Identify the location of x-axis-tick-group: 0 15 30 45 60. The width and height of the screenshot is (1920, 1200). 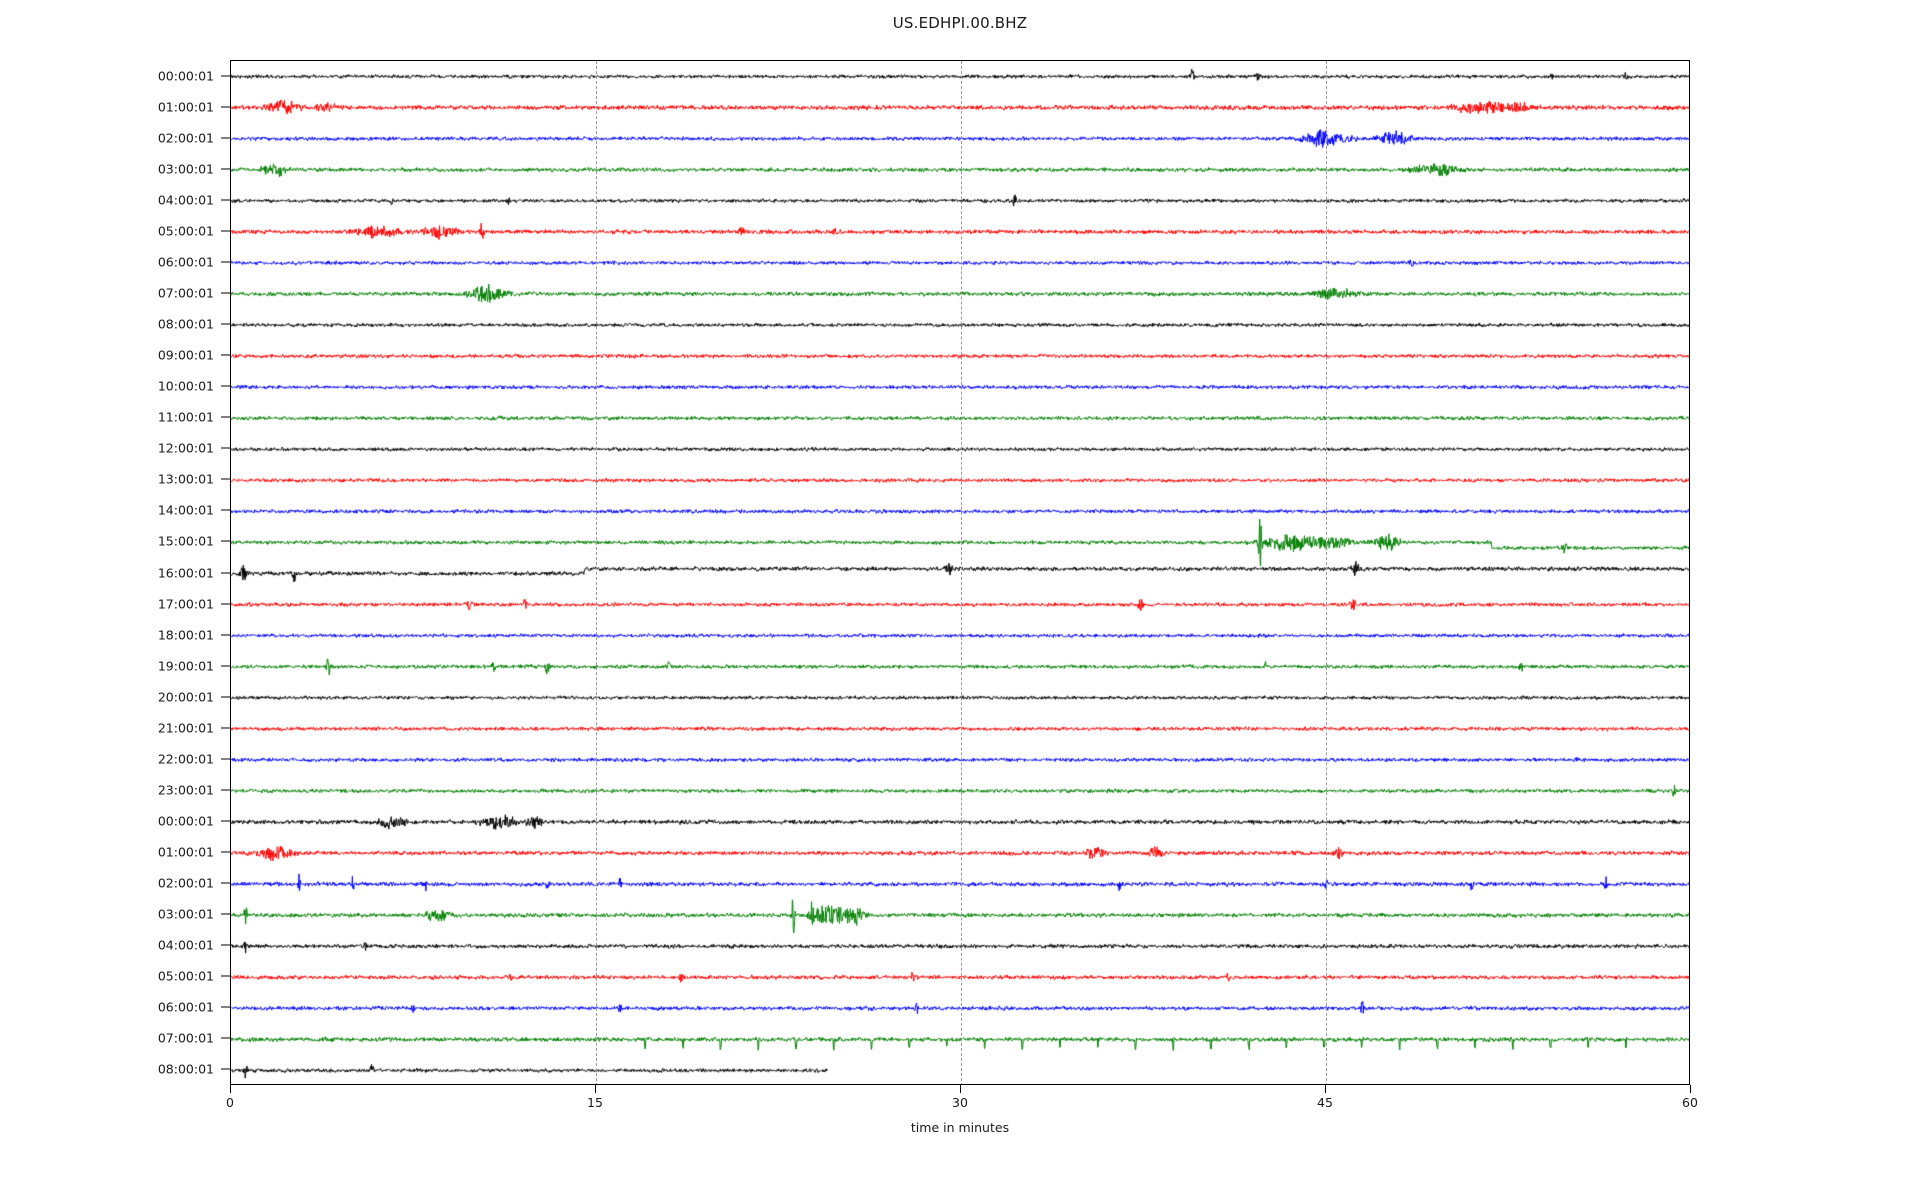
(962, 1105).